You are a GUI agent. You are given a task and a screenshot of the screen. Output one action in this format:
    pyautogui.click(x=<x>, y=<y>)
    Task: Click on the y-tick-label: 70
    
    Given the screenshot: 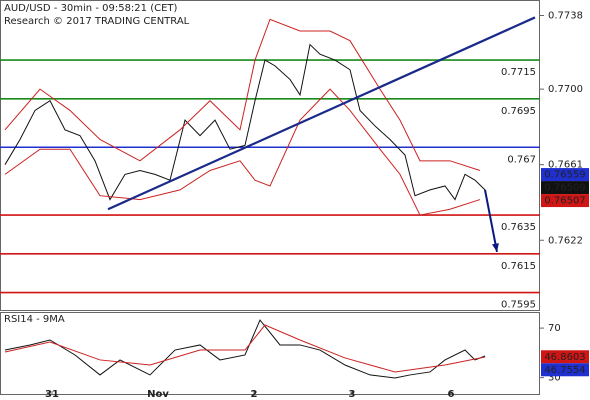 What is the action you would take?
    pyautogui.click(x=554, y=328)
    